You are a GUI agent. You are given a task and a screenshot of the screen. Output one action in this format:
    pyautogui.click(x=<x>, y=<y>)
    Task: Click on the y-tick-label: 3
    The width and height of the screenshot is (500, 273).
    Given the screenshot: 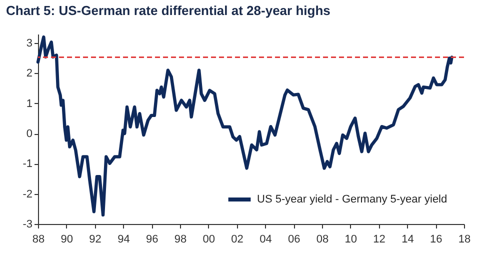 What is the action you would take?
    pyautogui.click(x=29, y=44)
    